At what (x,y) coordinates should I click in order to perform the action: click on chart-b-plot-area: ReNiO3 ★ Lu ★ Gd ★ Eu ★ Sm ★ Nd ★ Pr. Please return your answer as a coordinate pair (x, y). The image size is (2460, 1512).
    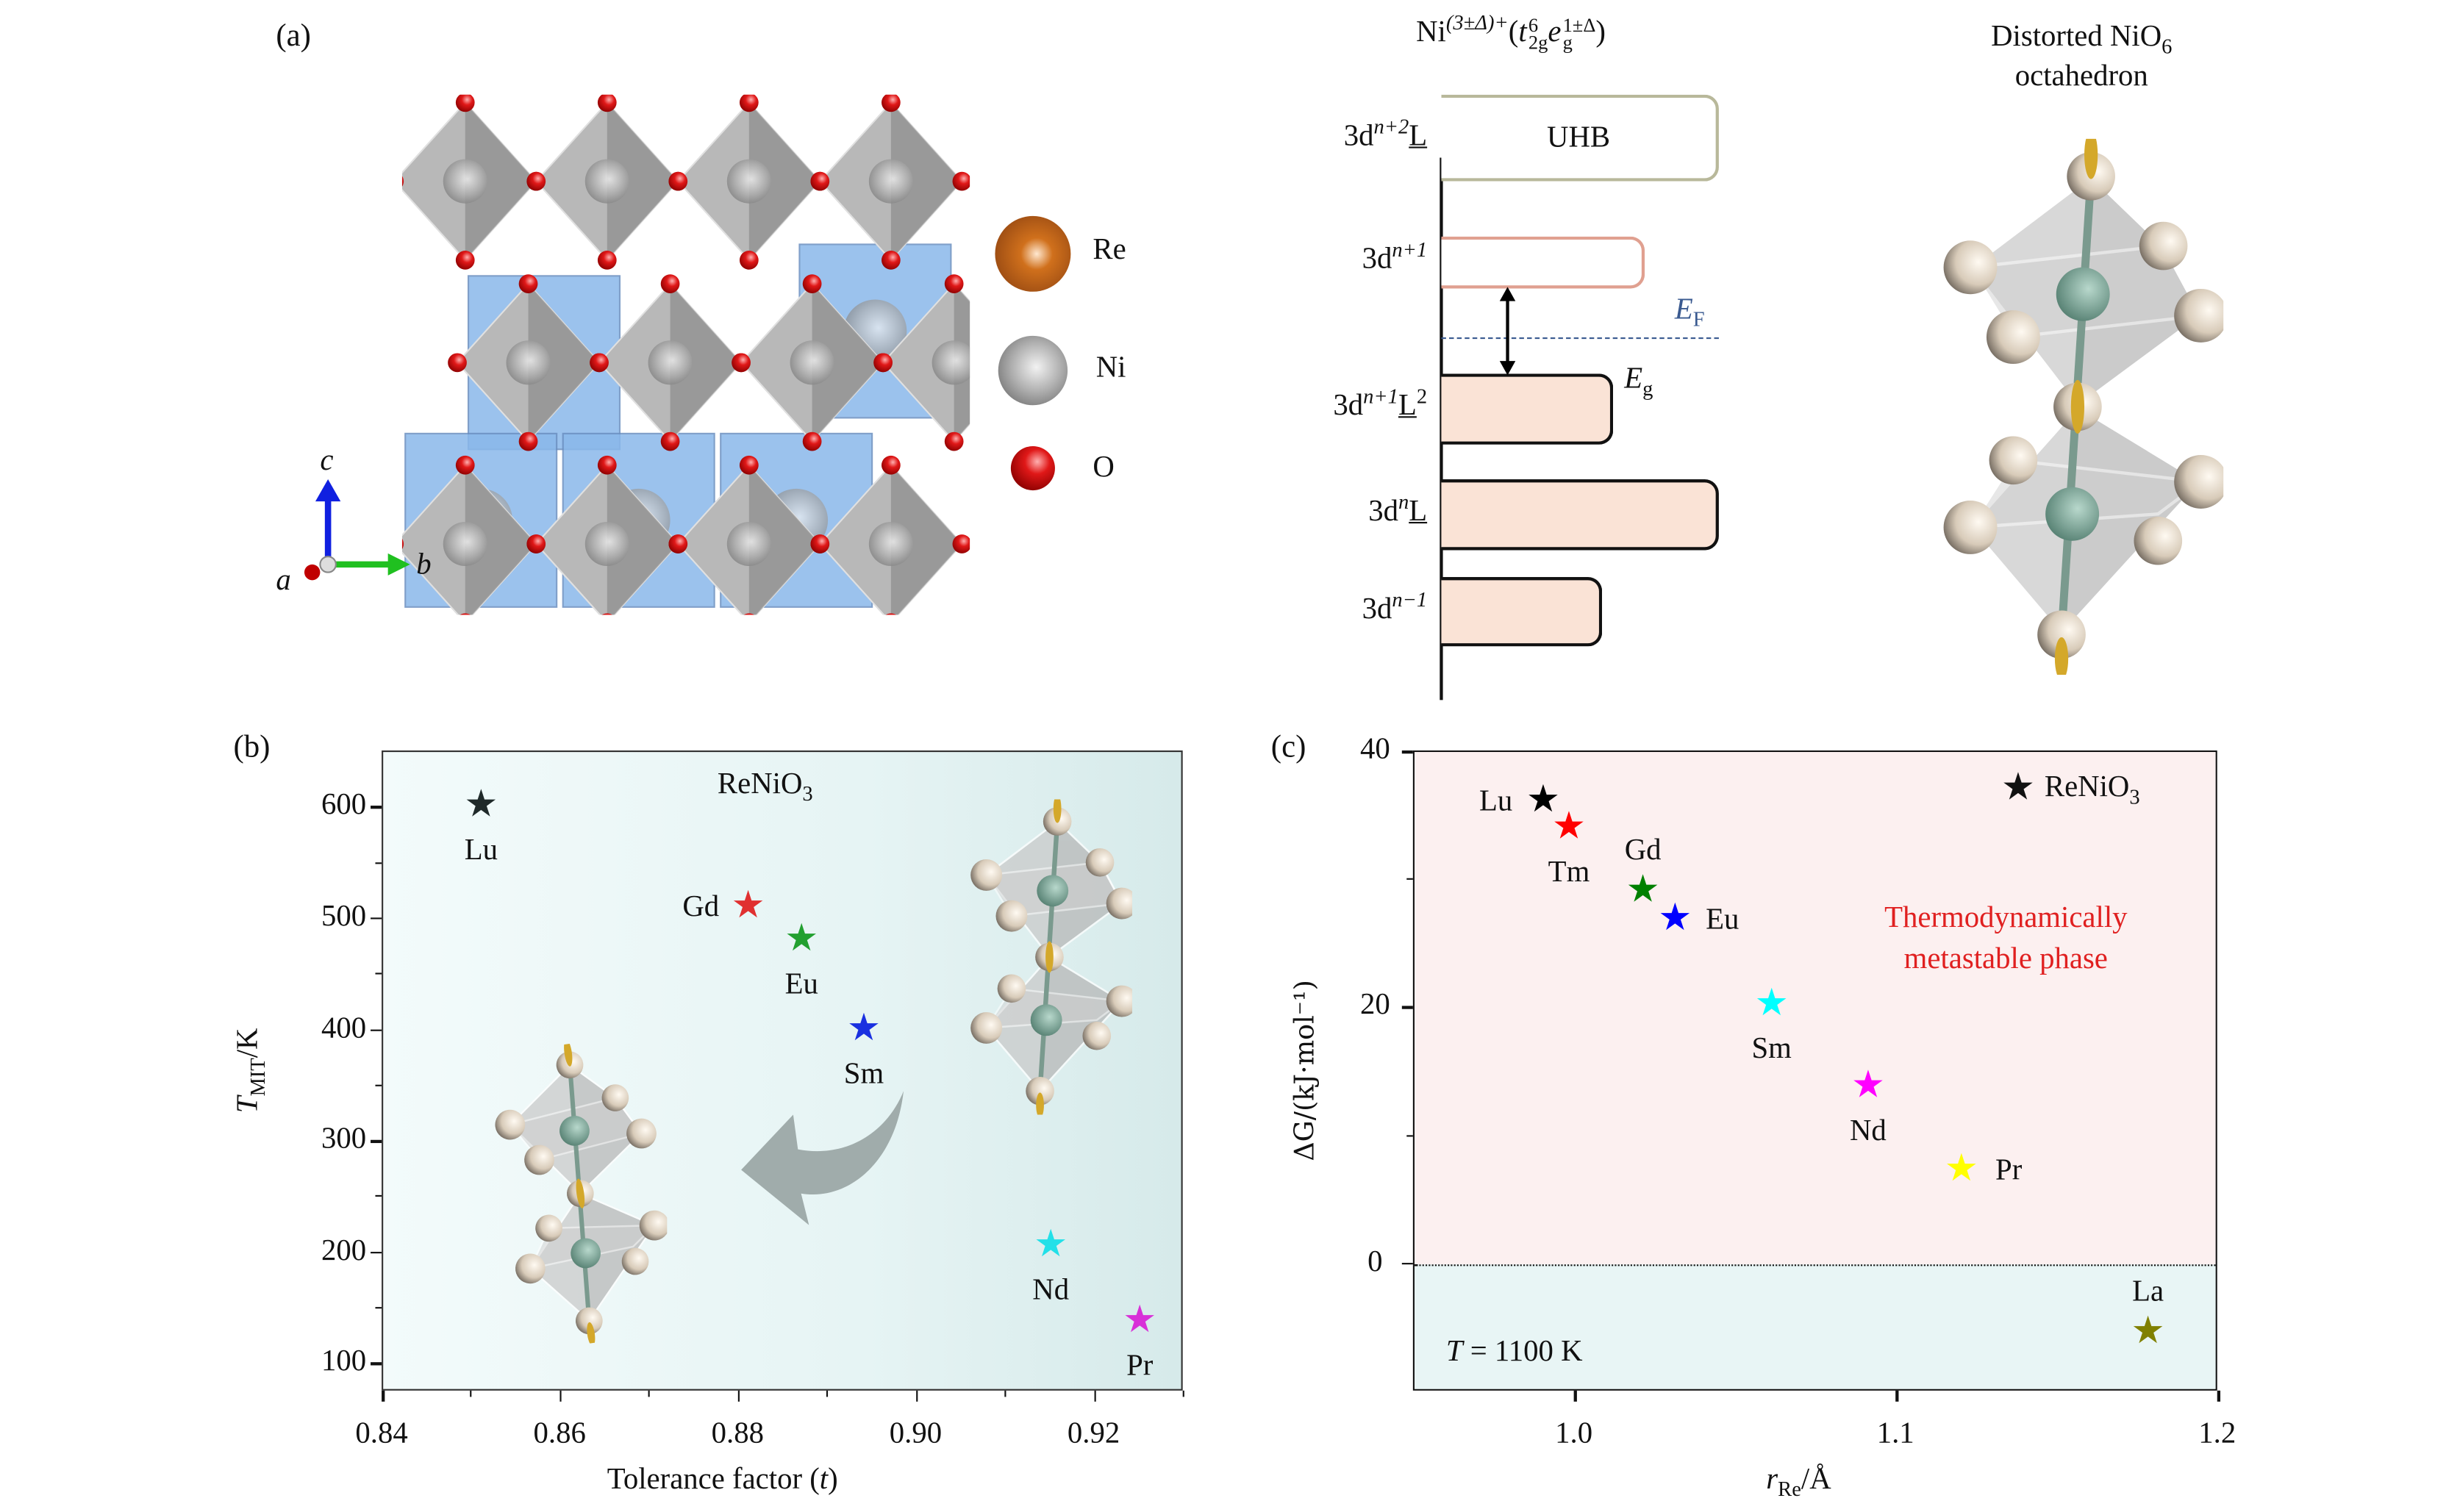
    Looking at the image, I should click on (782, 1070).